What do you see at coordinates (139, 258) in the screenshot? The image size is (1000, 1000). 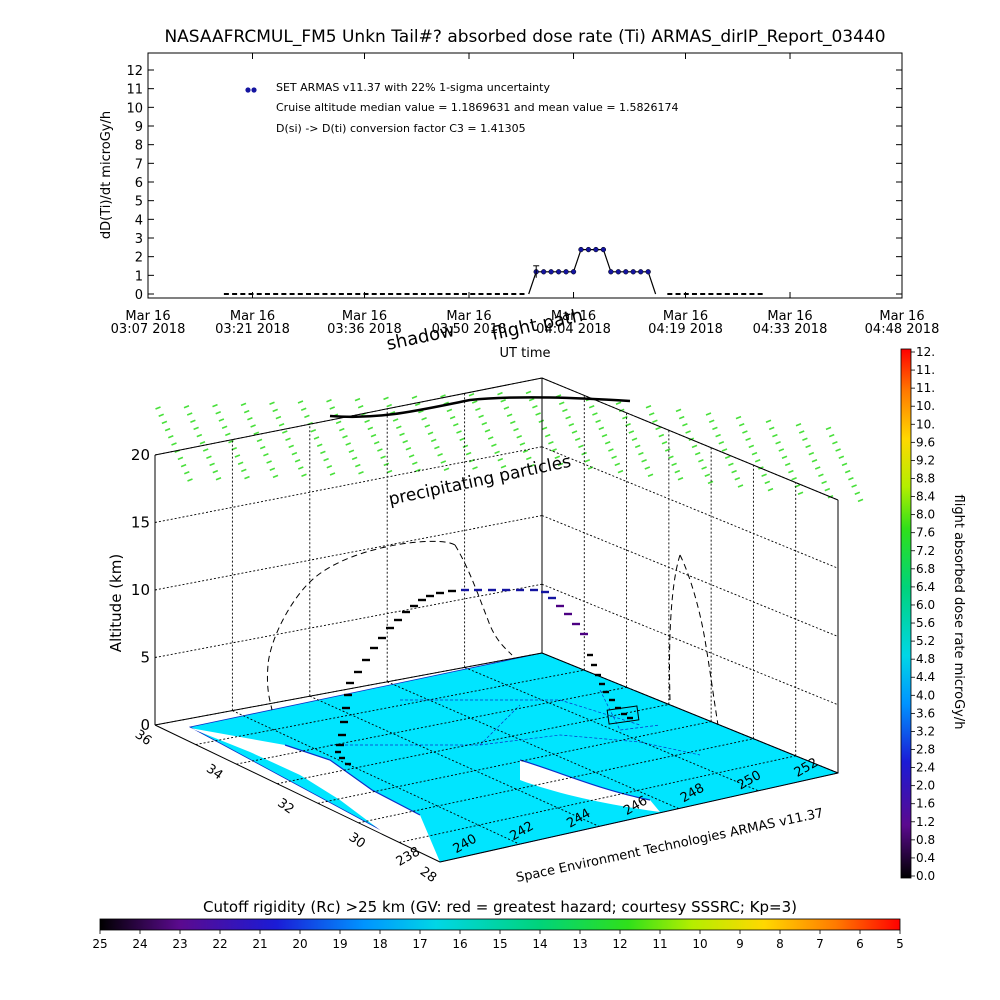 I see `y-tick-label: 2` at bounding box center [139, 258].